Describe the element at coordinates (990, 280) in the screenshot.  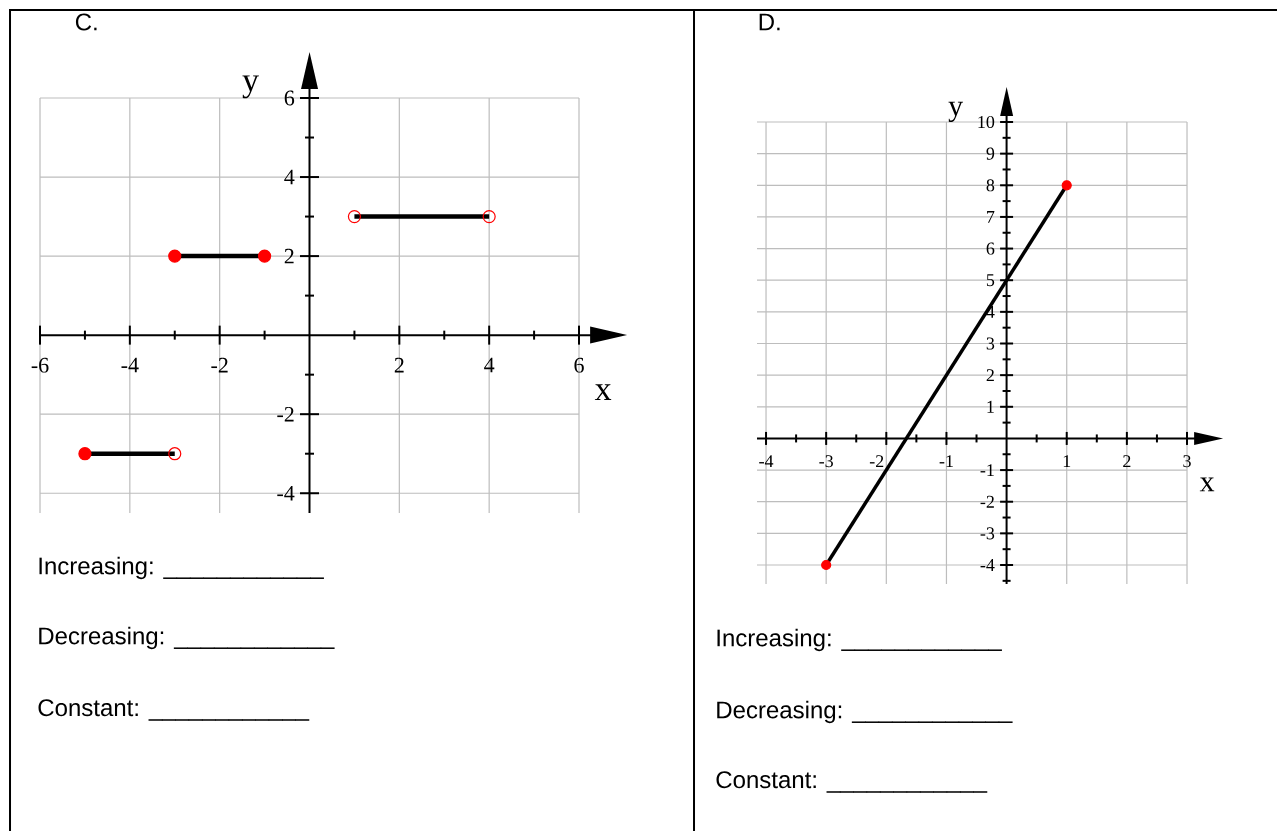
I see `y-tick-label: 5` at that location.